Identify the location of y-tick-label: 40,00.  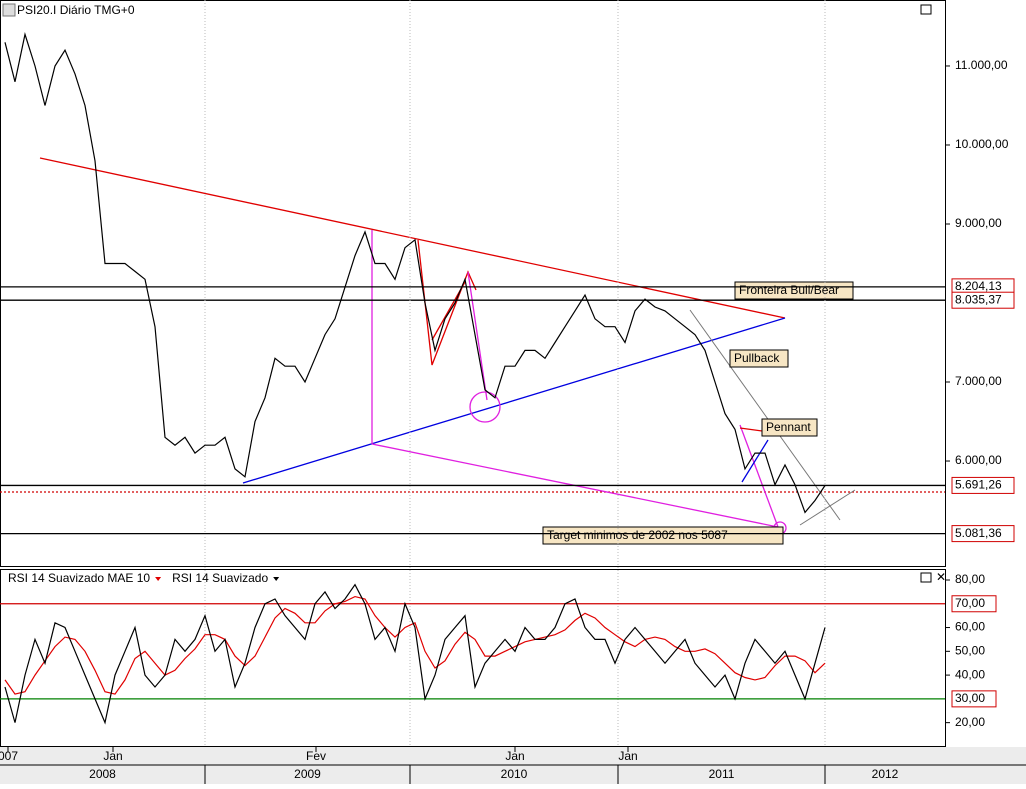
(970, 674).